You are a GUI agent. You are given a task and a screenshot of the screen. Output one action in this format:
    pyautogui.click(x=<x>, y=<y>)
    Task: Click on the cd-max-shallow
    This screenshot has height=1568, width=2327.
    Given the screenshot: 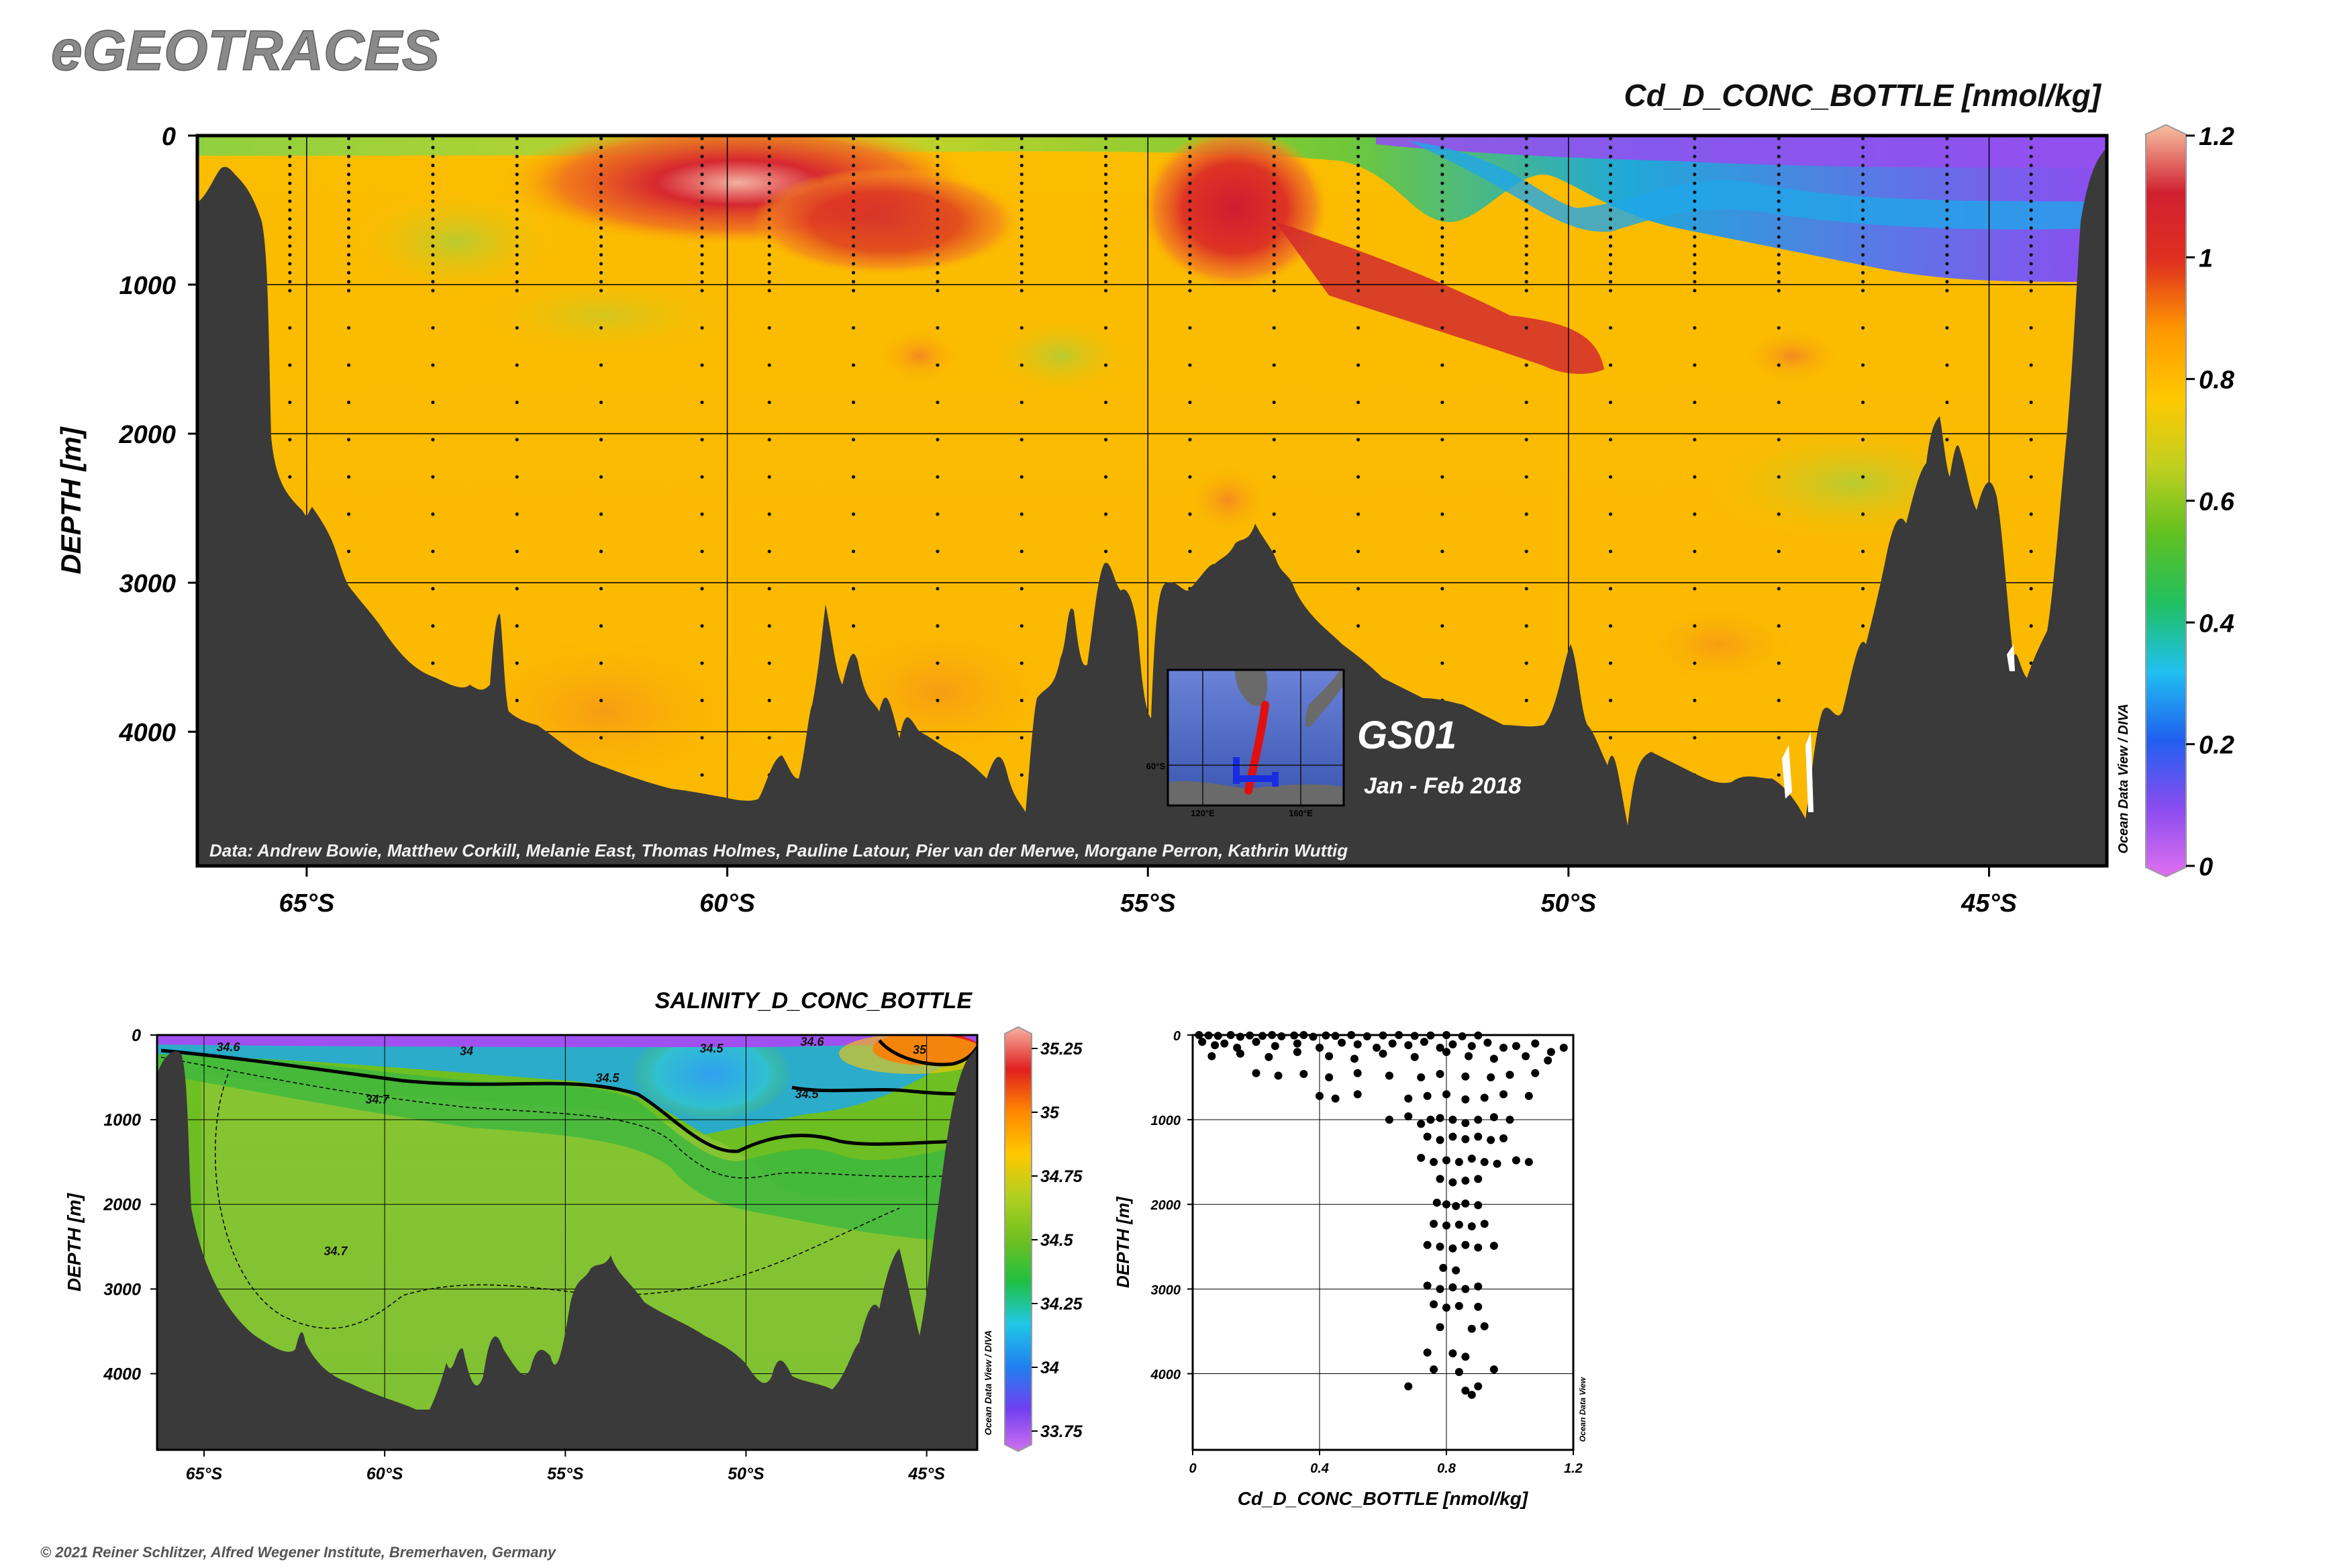 What is the action you would take?
    pyautogui.click(x=886, y=221)
    